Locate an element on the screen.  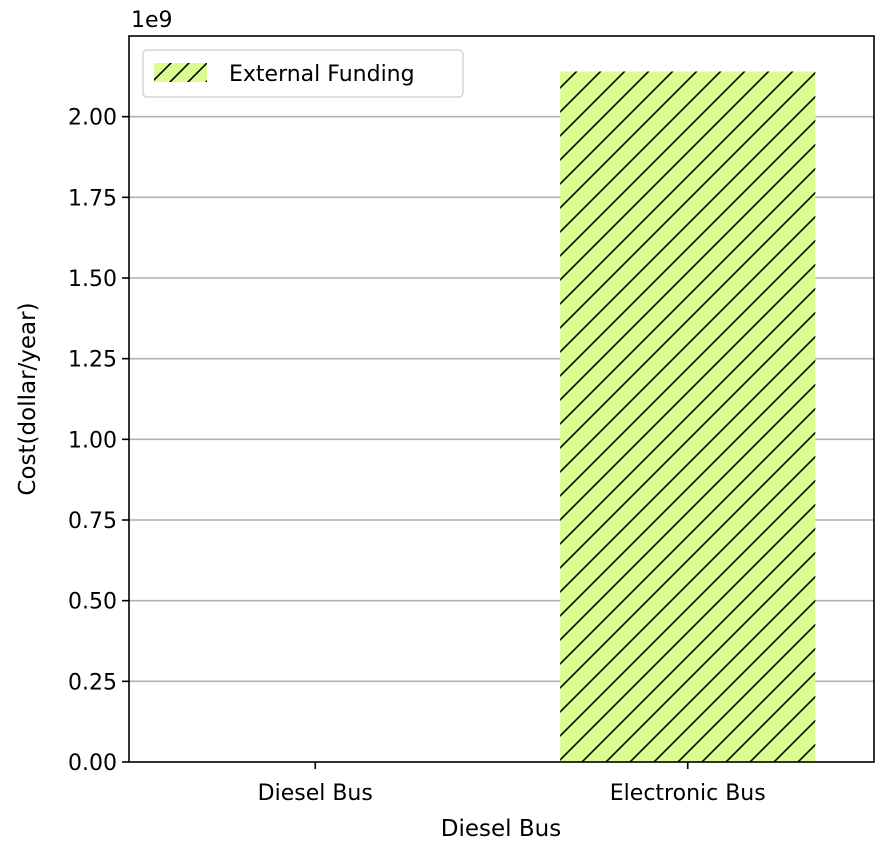
y-tick-label: 1.00 is located at coordinates (92, 440).